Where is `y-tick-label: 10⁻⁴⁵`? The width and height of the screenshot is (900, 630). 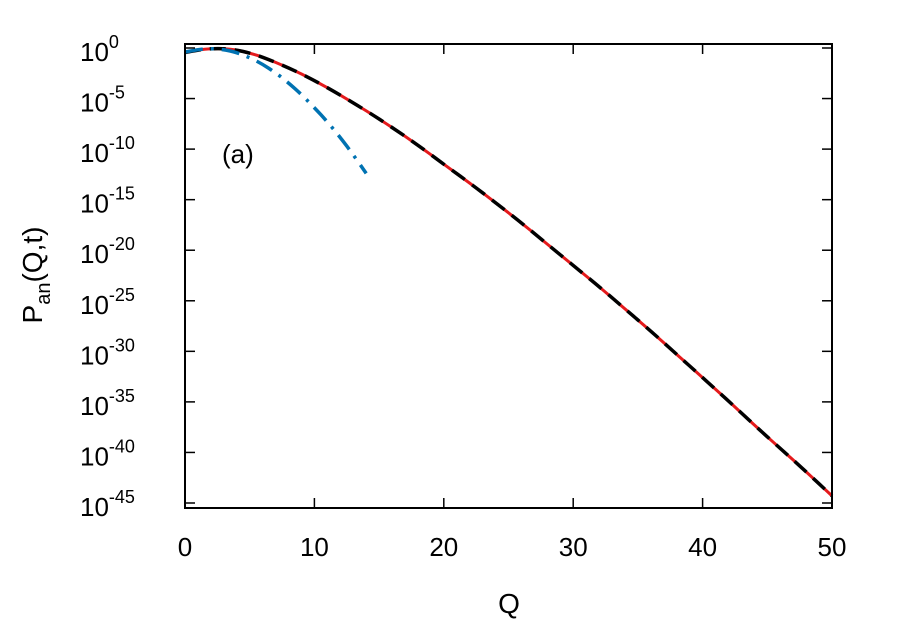
y-tick-label: 10⁻⁴⁵ is located at coordinates (107, 504).